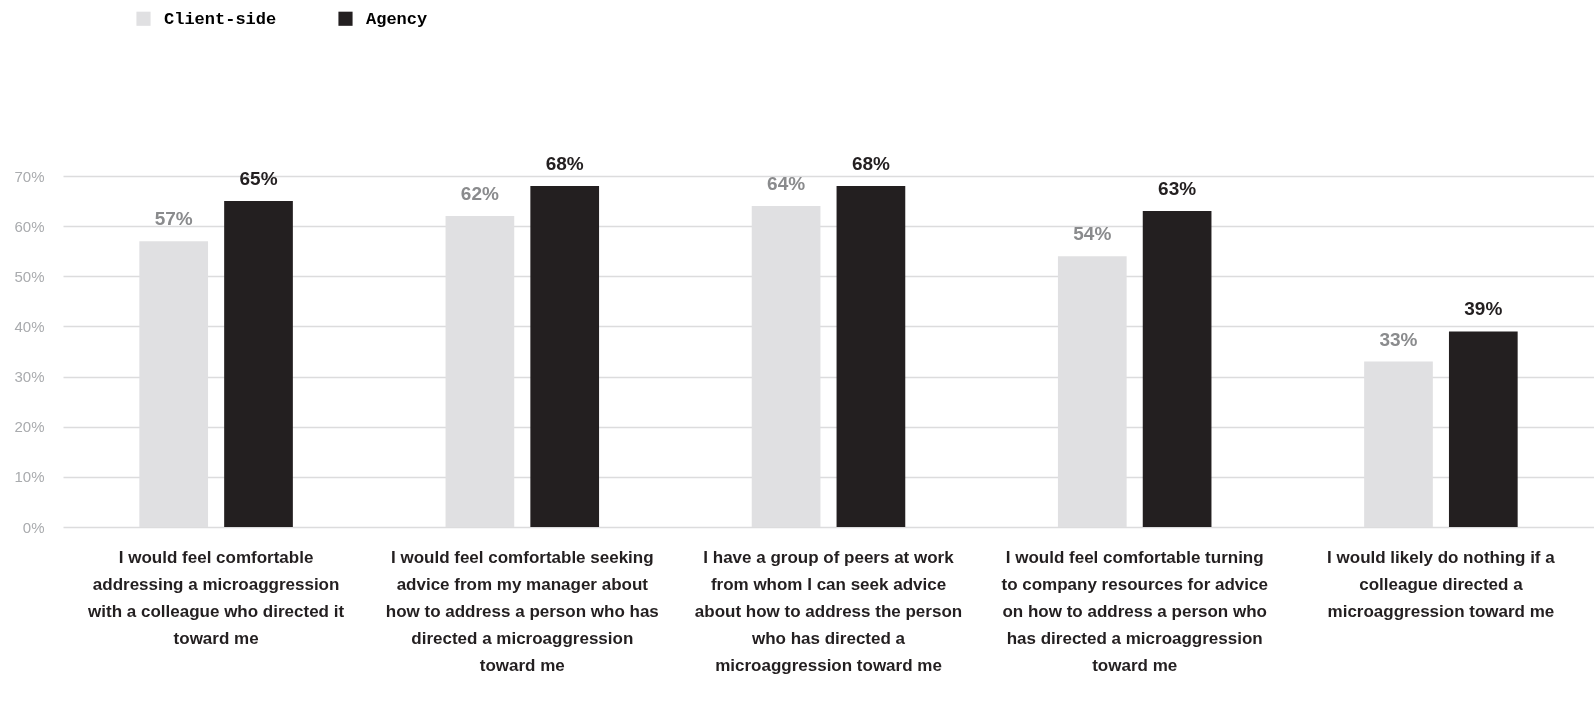  Describe the element at coordinates (1177, 189) in the screenshot. I see `data-label: 63%` at that location.